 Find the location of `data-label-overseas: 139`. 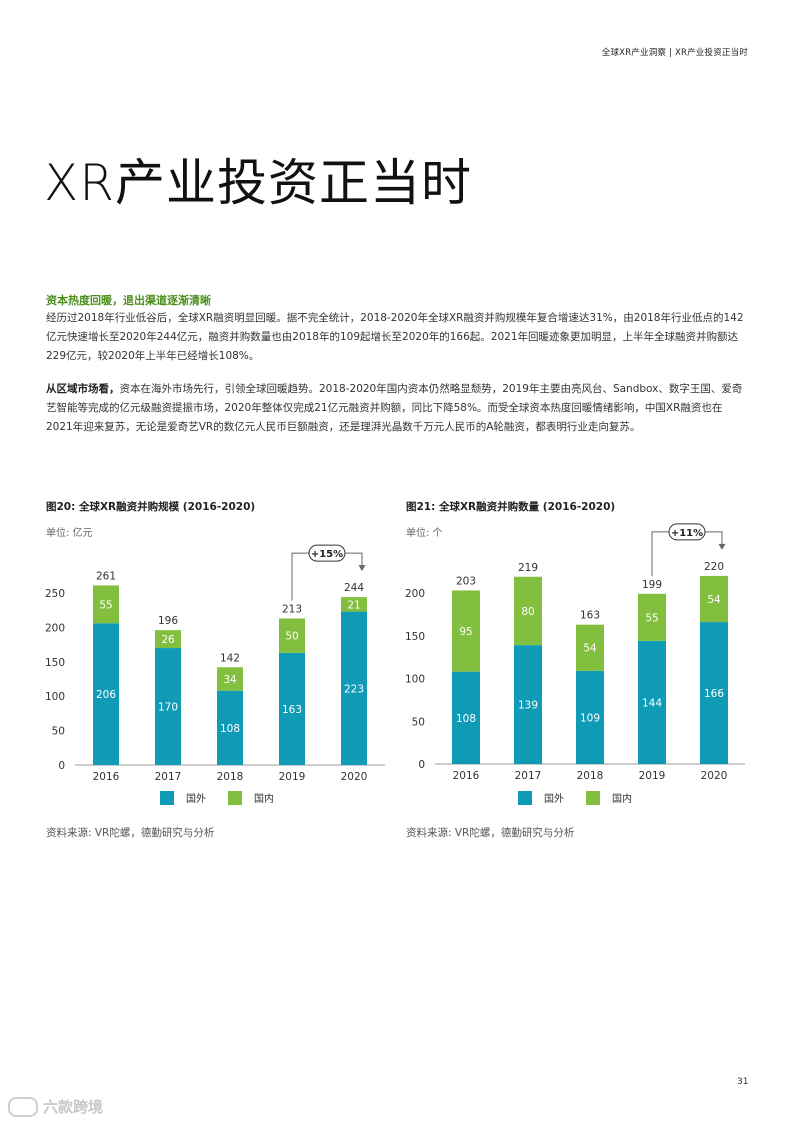

data-label-overseas: 139 is located at coordinates (528, 706).